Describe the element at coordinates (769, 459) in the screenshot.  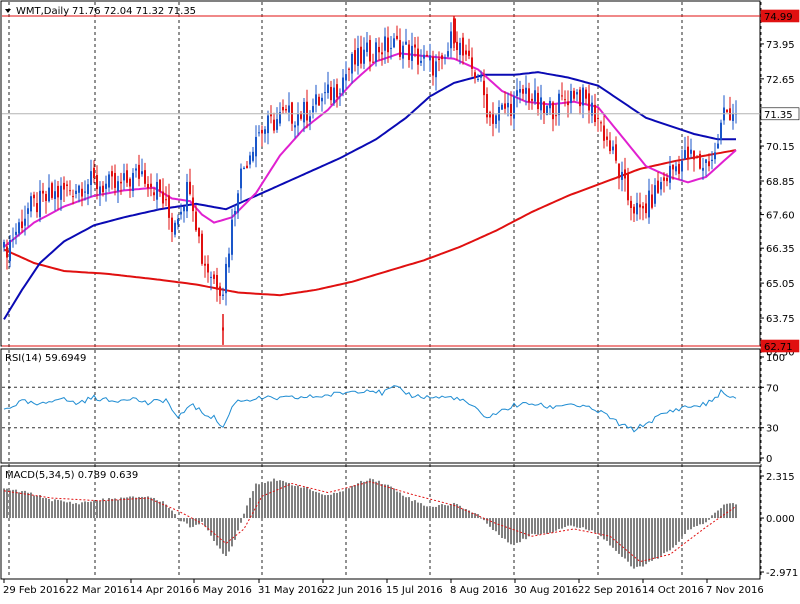
I see `rsi-y-tick-label: 0` at that location.